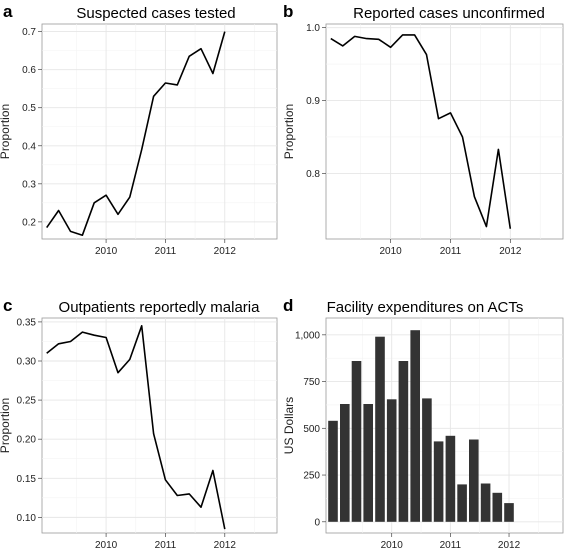 The height and width of the screenshot is (555, 565). What do you see at coordinates (29, 222) in the screenshot?
I see `y-tick-label: 0.2` at bounding box center [29, 222].